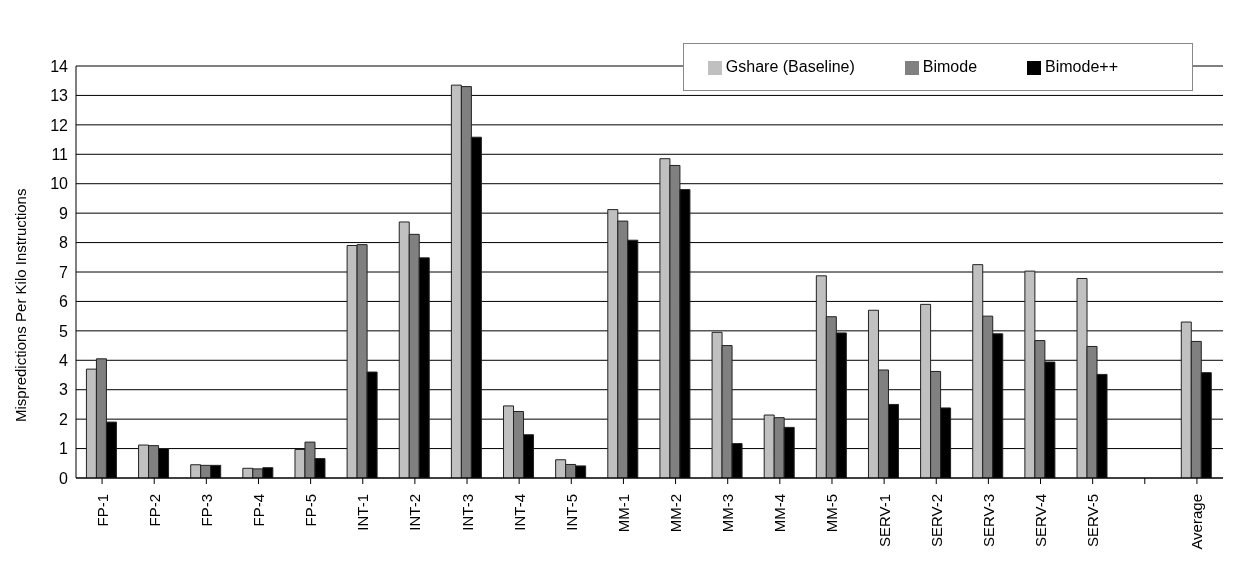  I want to click on y-tick-label: 12, so click(59, 125).